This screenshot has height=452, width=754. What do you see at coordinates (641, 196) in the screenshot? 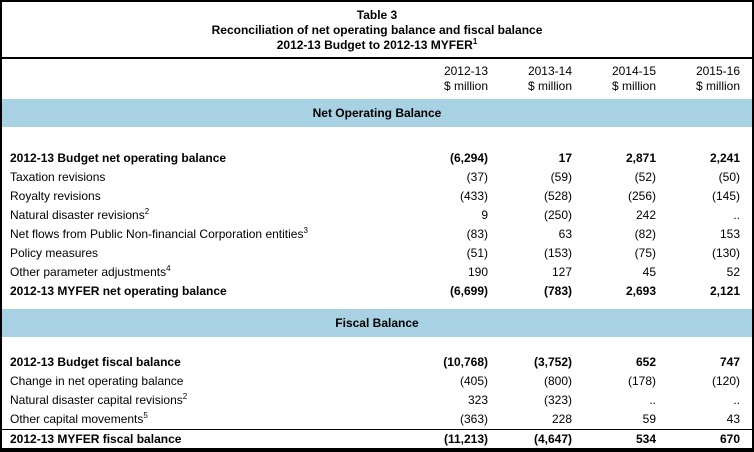
I see `value-cell: (256)` at bounding box center [641, 196].